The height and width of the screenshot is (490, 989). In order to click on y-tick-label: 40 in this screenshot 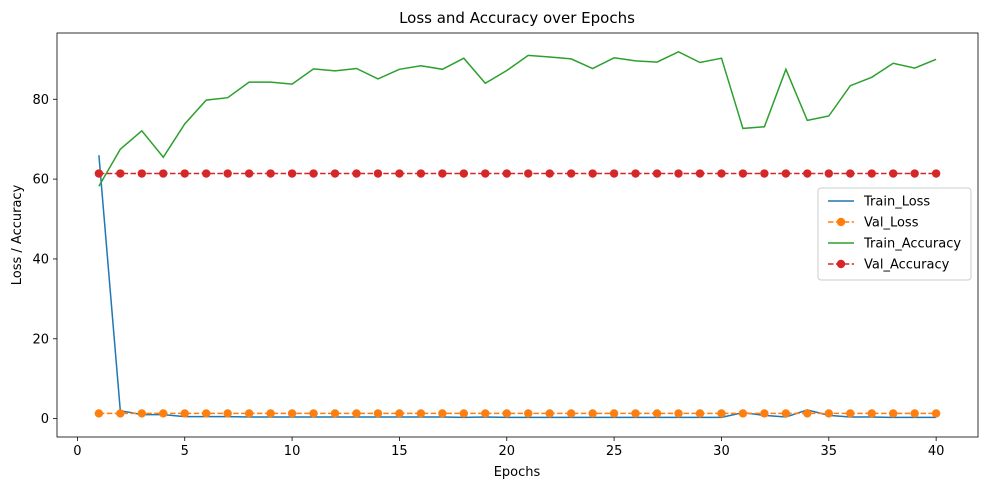, I will do `click(40, 259)`.